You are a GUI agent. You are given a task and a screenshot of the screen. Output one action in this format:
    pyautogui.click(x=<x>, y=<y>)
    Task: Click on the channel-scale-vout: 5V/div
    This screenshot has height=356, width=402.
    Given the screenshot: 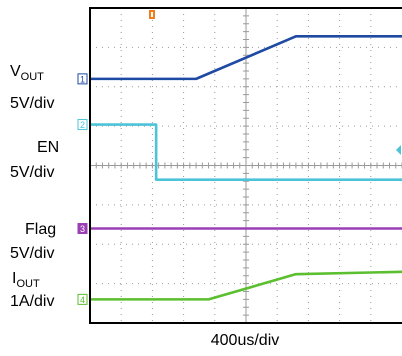 What is the action you would take?
    pyautogui.click(x=32, y=103)
    